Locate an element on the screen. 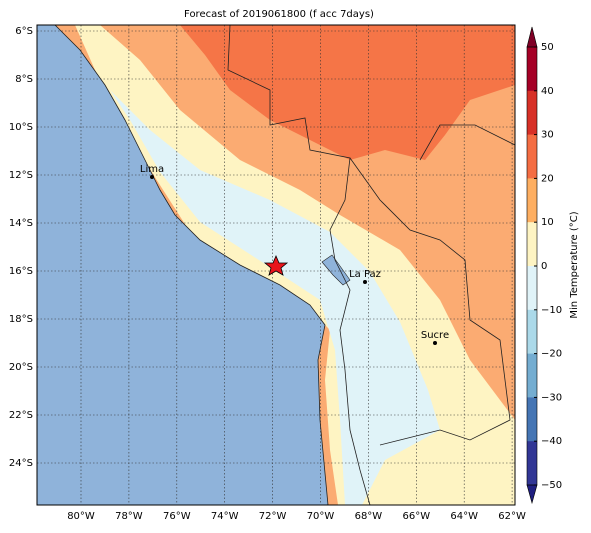 The height and width of the screenshot is (533, 591). longitude-label: 70°W is located at coordinates (321, 516).